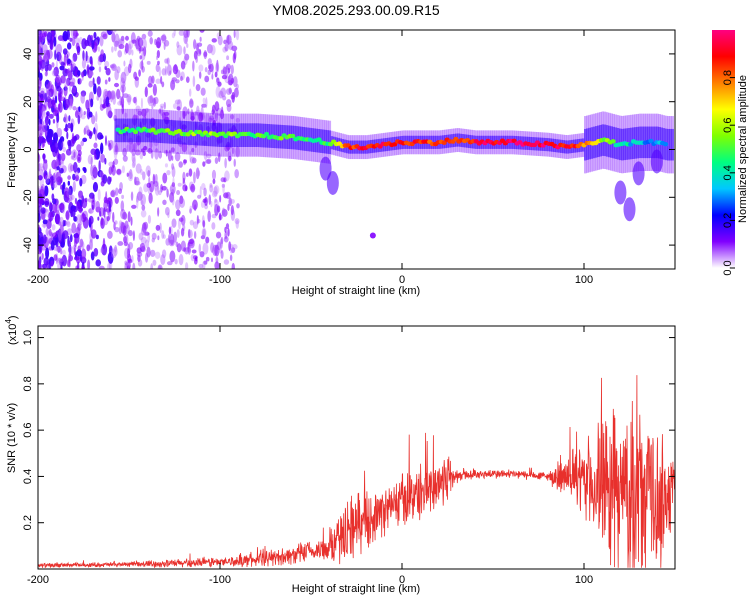  Describe the element at coordinates (672, 144) in the screenshot. I see `spectrogram-band` at that location.